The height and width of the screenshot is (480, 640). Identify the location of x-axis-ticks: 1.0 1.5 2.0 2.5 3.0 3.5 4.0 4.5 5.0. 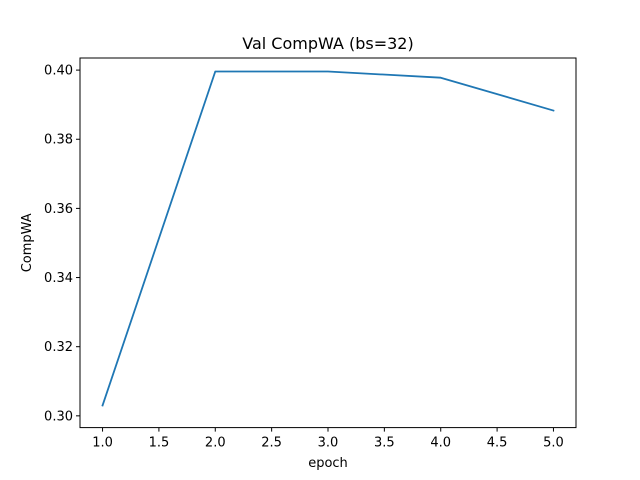
(328, 439).